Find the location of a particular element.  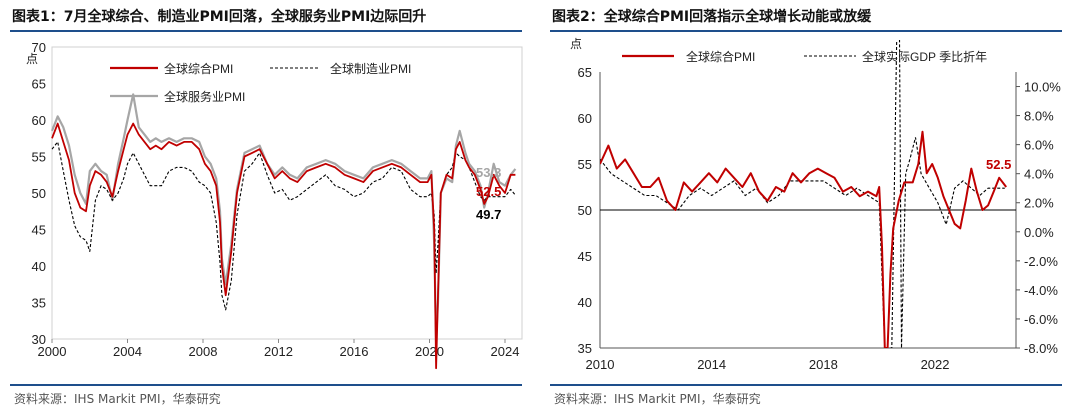

y-tick-label: 45 is located at coordinates (39, 230).